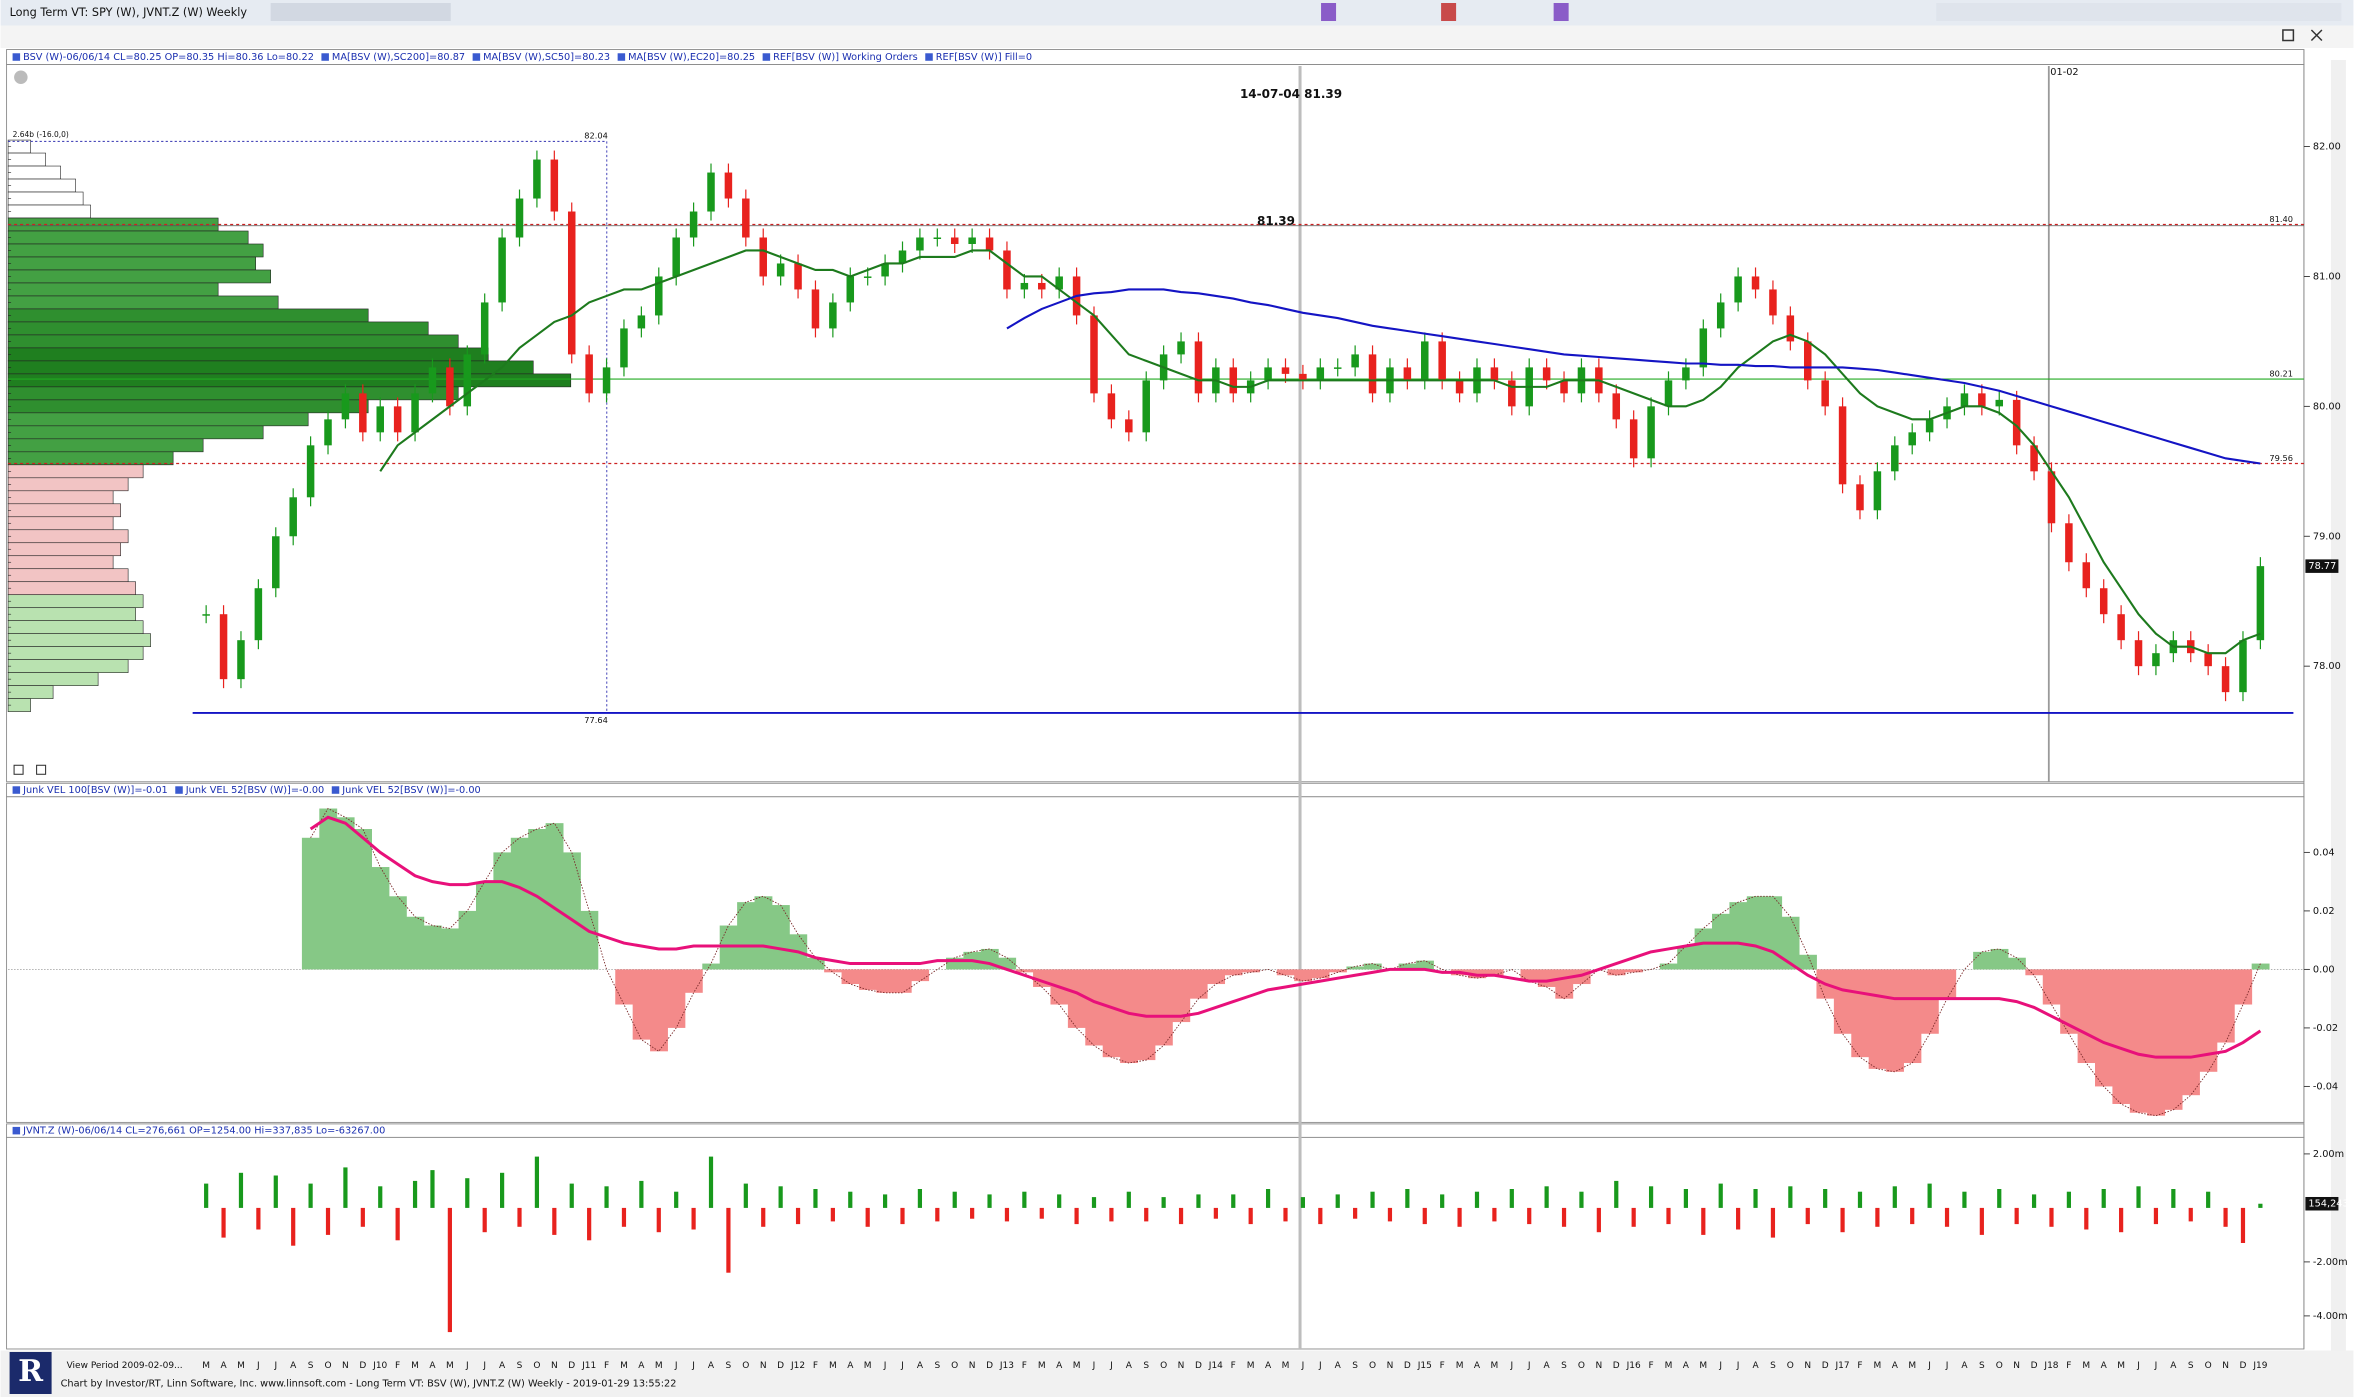 The image size is (2354, 1397). What do you see at coordinates (2316, 35) in the screenshot?
I see `close-button` at bounding box center [2316, 35].